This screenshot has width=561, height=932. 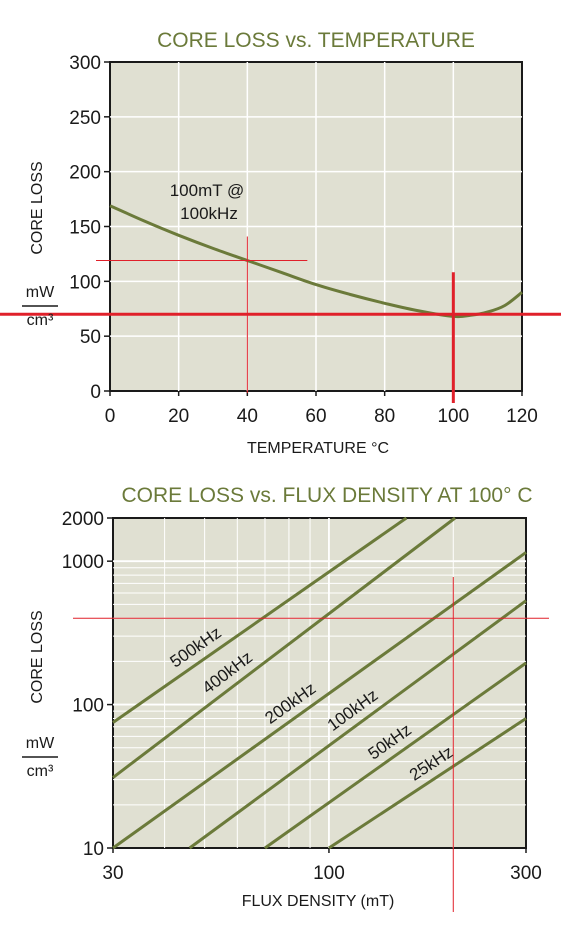 I want to click on temperature-annotation-line-1: 100mT @, so click(x=207, y=190).